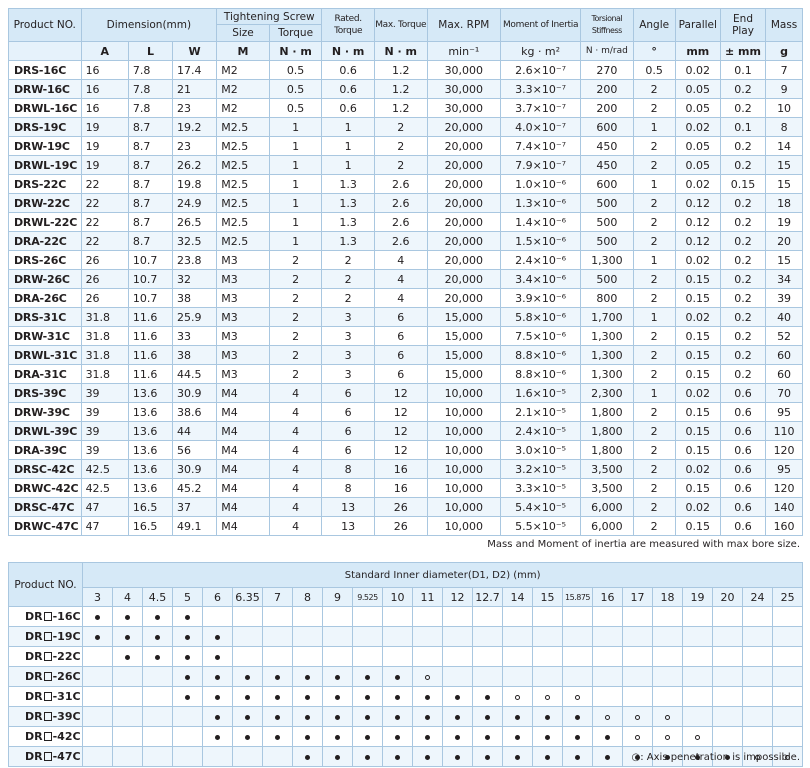  What do you see at coordinates (295, 260) in the screenshot?
I see `screw-torque-cell: 2` at bounding box center [295, 260].